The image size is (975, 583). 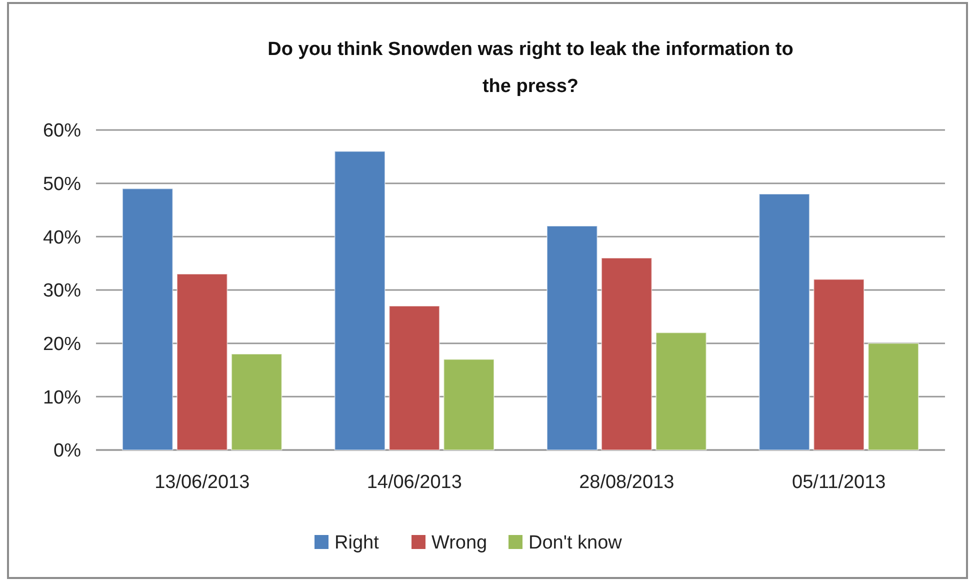 I want to click on legend-label: Right, so click(x=357, y=543).